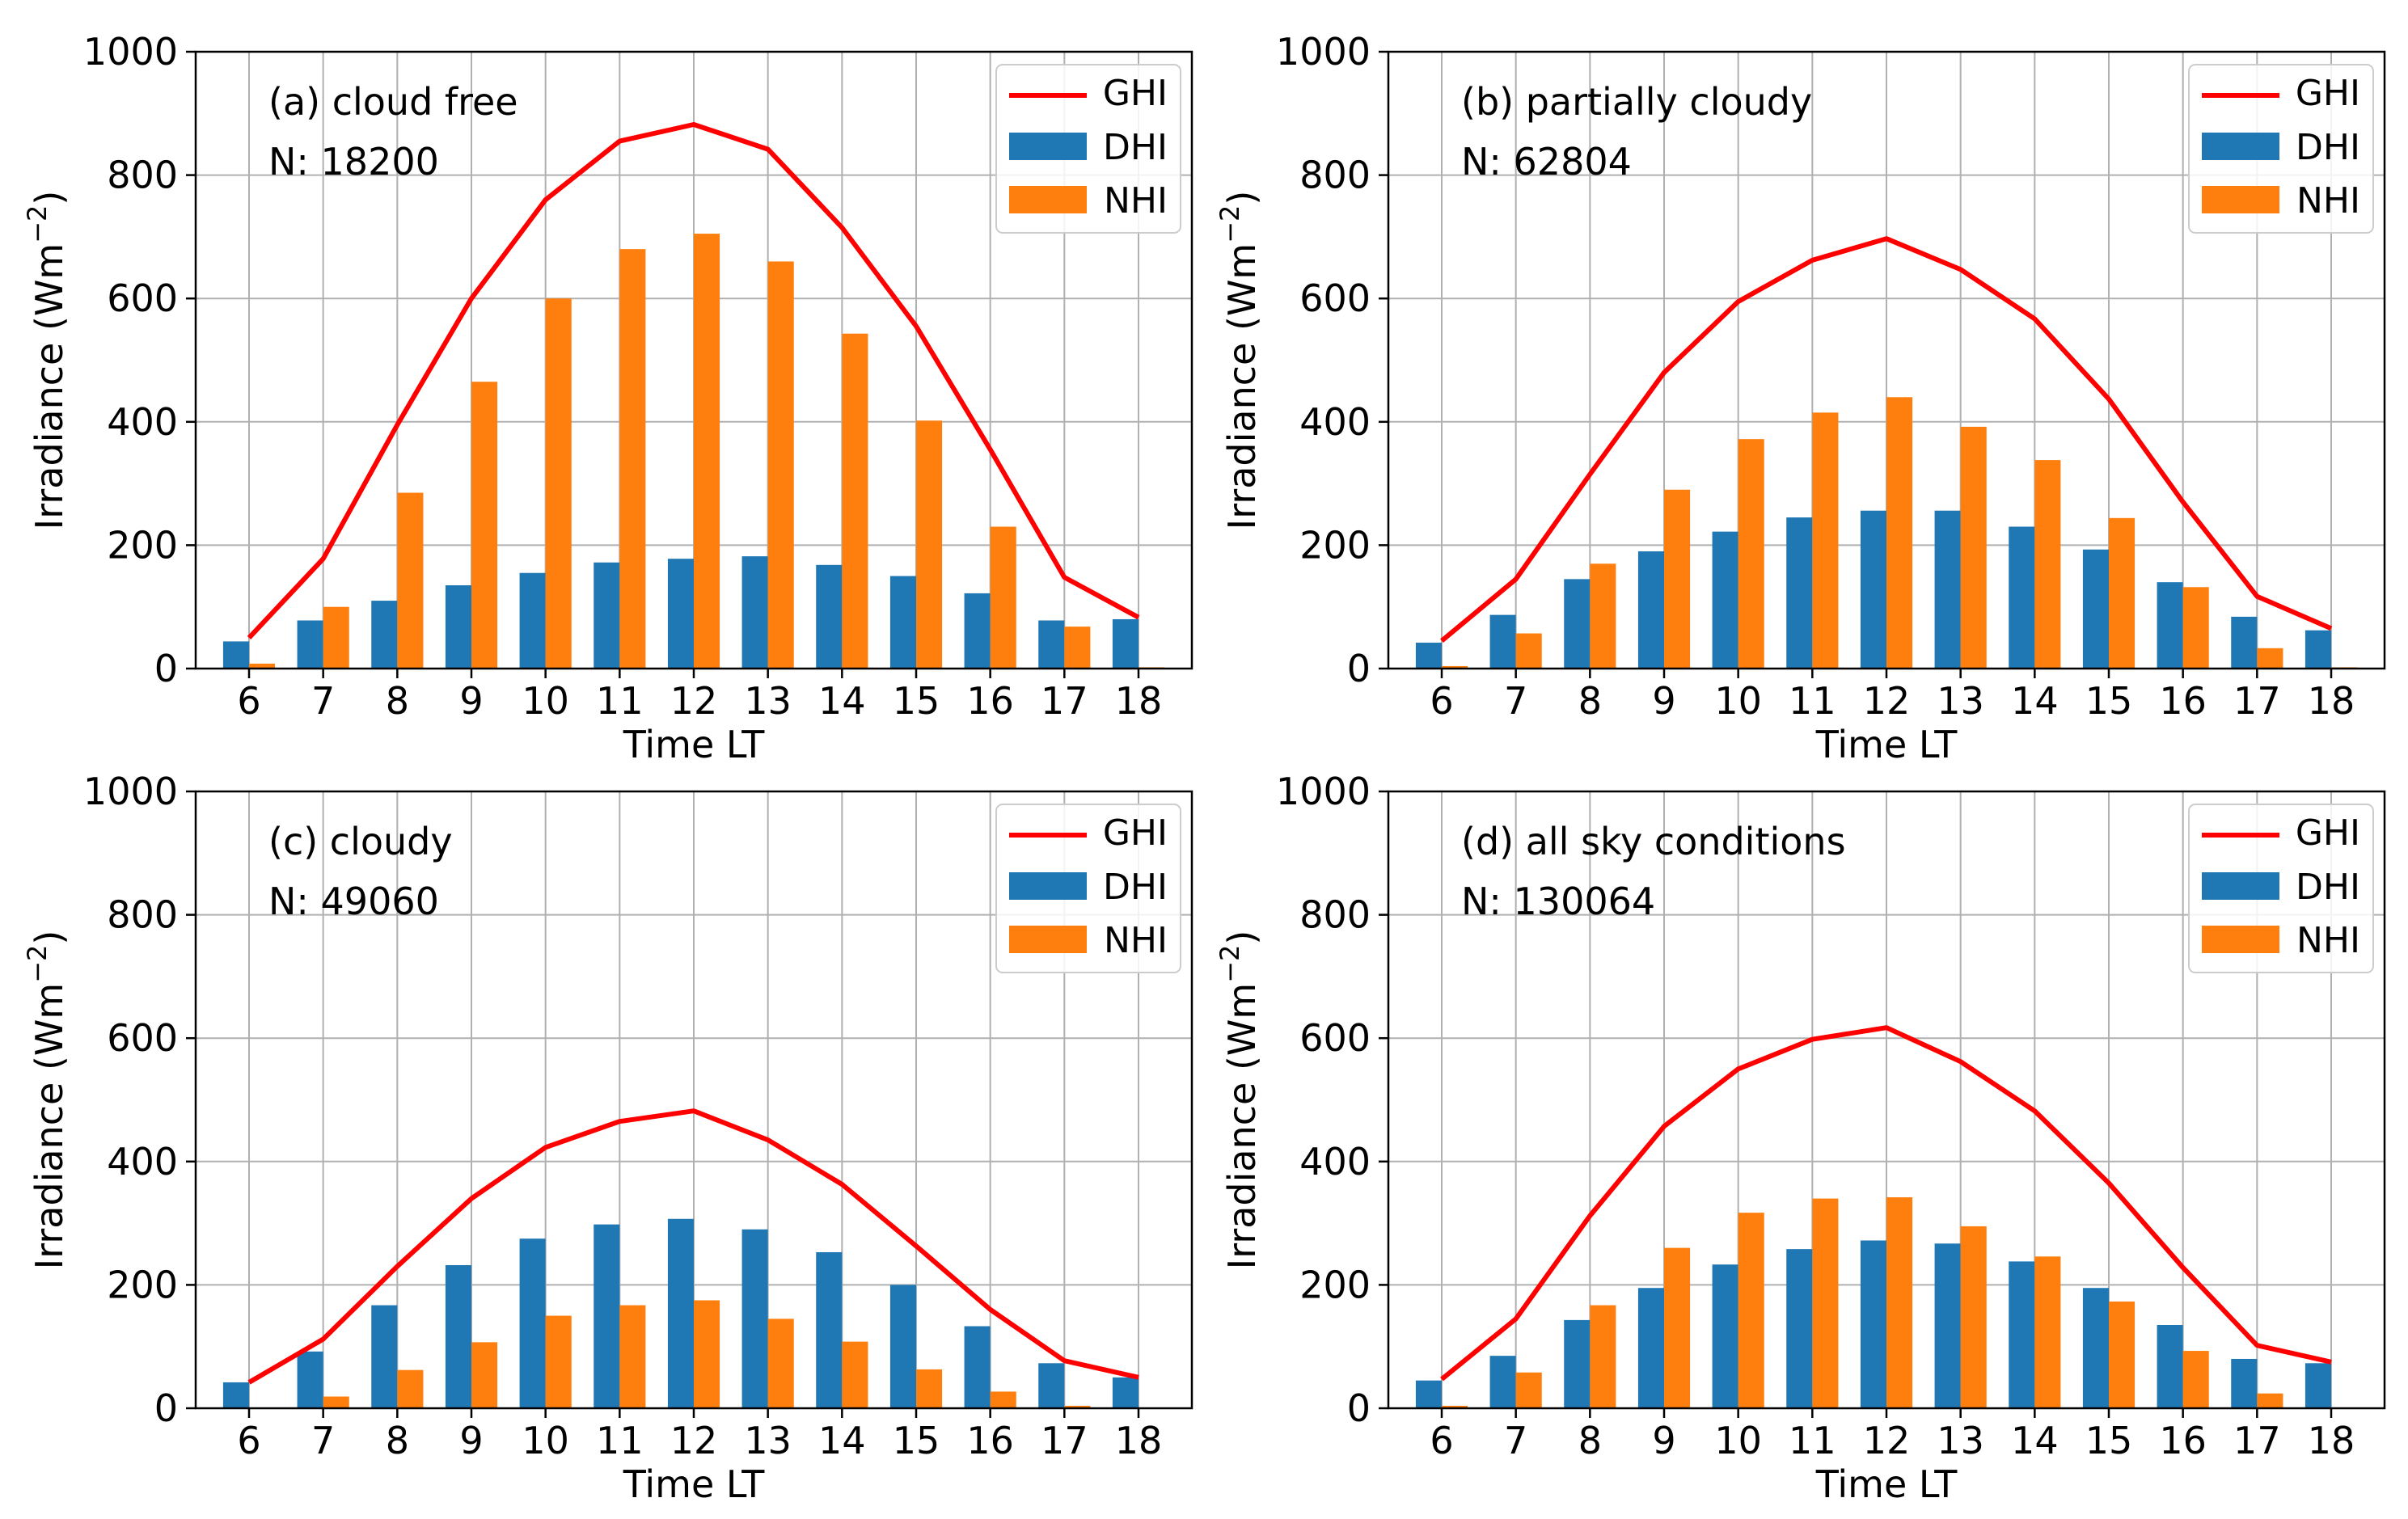  Describe the element at coordinates (1335, 915) in the screenshot. I see `y-tick-label: 800` at that location.